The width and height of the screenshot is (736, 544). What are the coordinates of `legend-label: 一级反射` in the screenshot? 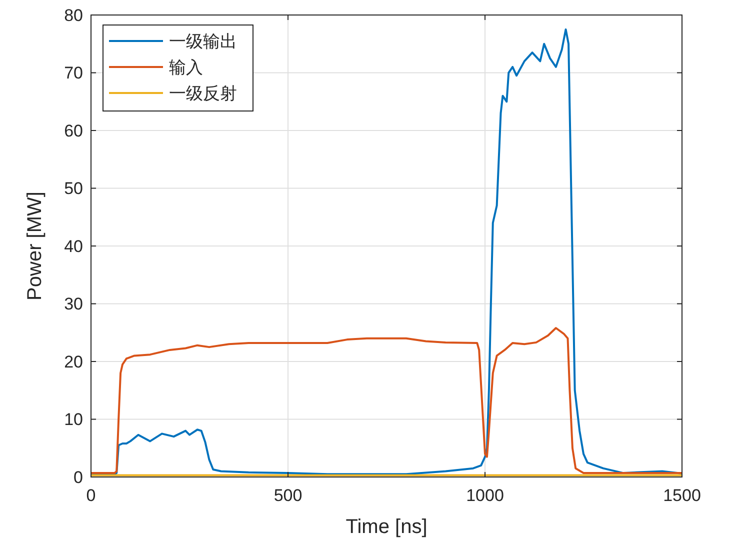 It's located at (203, 93).